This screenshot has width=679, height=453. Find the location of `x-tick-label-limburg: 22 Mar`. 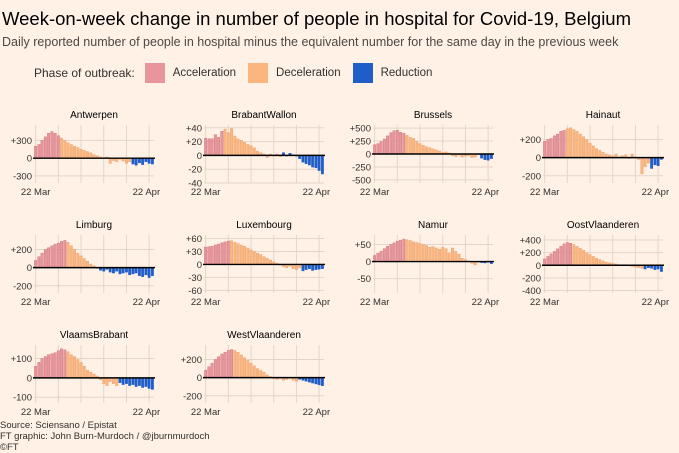

x-tick-label-limburg: 22 Mar is located at coordinates (36, 302).